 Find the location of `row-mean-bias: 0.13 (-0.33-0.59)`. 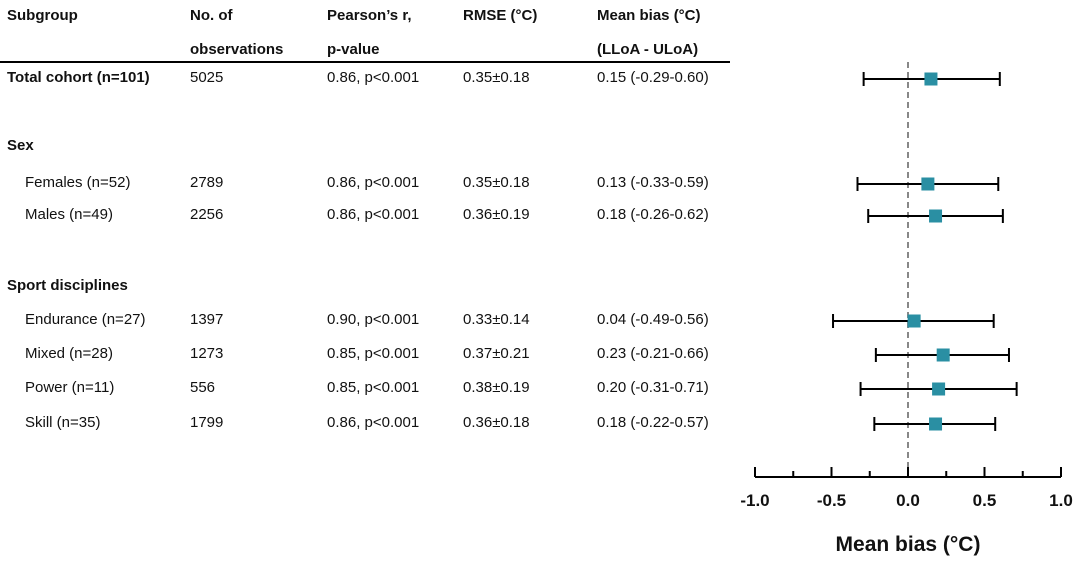

row-mean-bias: 0.13 (-0.33-0.59) is located at coordinates (653, 182).